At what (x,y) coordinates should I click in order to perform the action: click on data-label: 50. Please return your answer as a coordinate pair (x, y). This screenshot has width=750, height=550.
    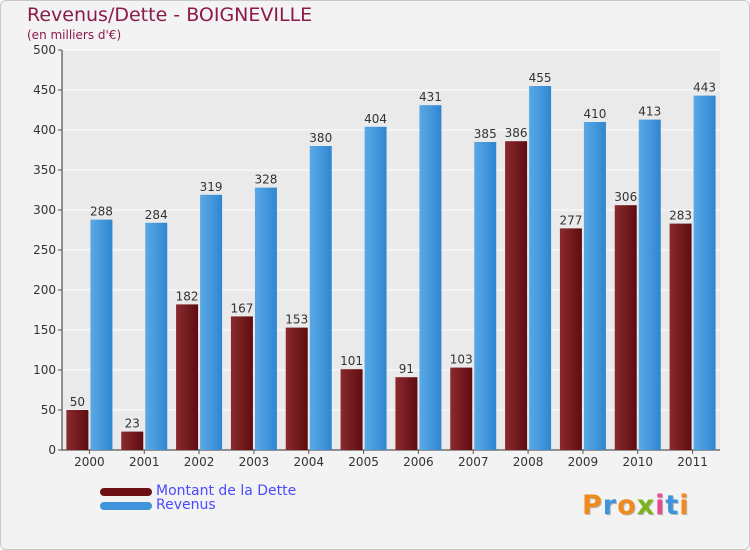
    Looking at the image, I should click on (77, 402).